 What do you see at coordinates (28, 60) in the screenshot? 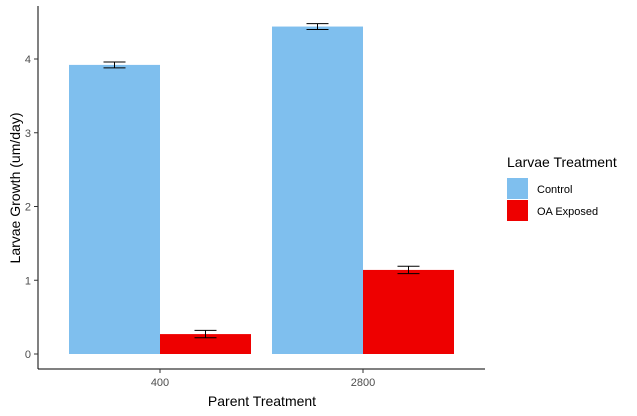
I see `y-tick-label: 4` at bounding box center [28, 60].